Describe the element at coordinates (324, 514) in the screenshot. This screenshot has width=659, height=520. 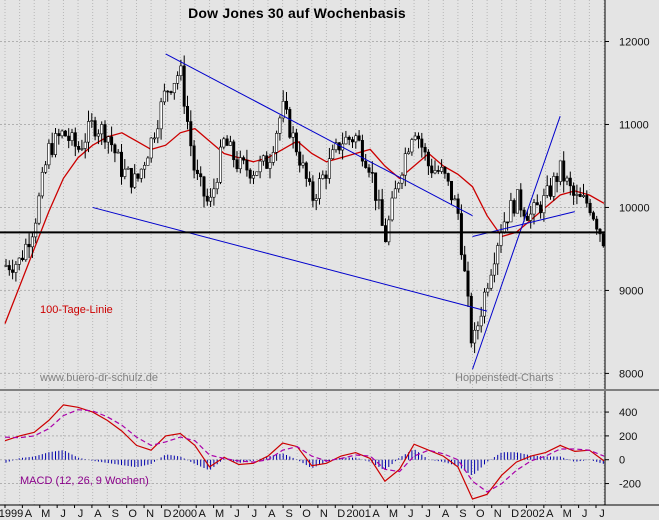
I see `xtick-label: N` at that location.